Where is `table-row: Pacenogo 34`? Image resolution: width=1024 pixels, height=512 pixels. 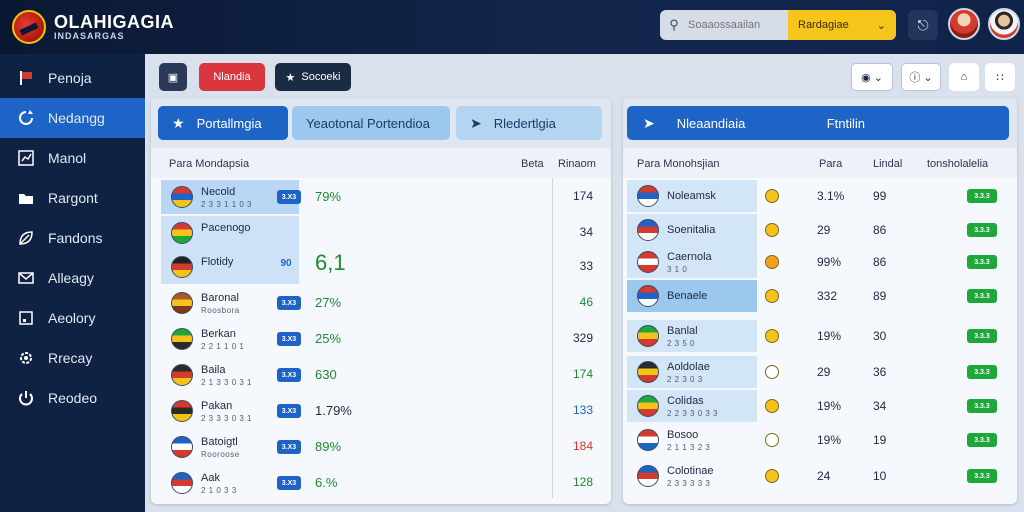 table-row: Pacenogo 34 is located at coordinates (377, 233).